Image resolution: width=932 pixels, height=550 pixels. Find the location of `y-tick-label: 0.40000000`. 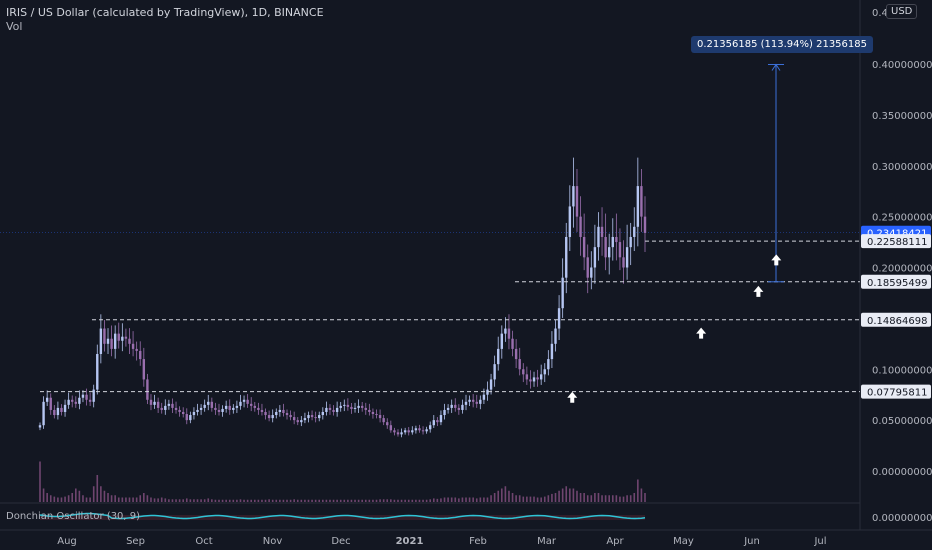

y-tick-label: 0.40000000 is located at coordinates (902, 65).